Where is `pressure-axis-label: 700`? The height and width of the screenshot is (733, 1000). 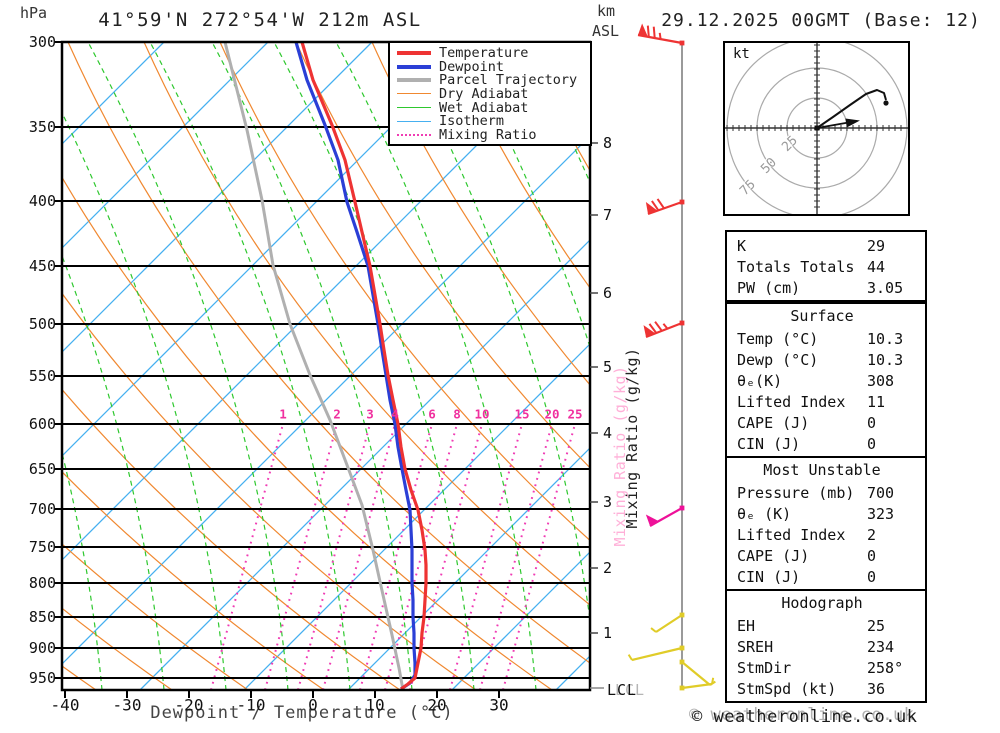 pressure-axis-label: 700 is located at coordinates (42, 509).